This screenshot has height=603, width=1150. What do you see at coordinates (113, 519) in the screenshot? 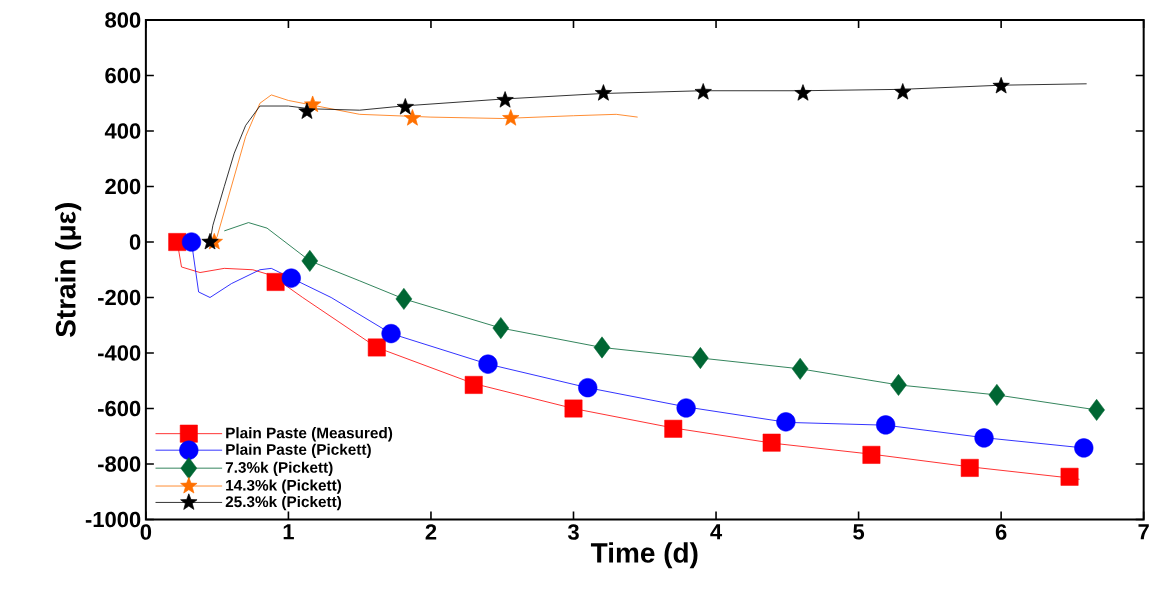
I see `y-tick-label: -1000` at bounding box center [113, 519].